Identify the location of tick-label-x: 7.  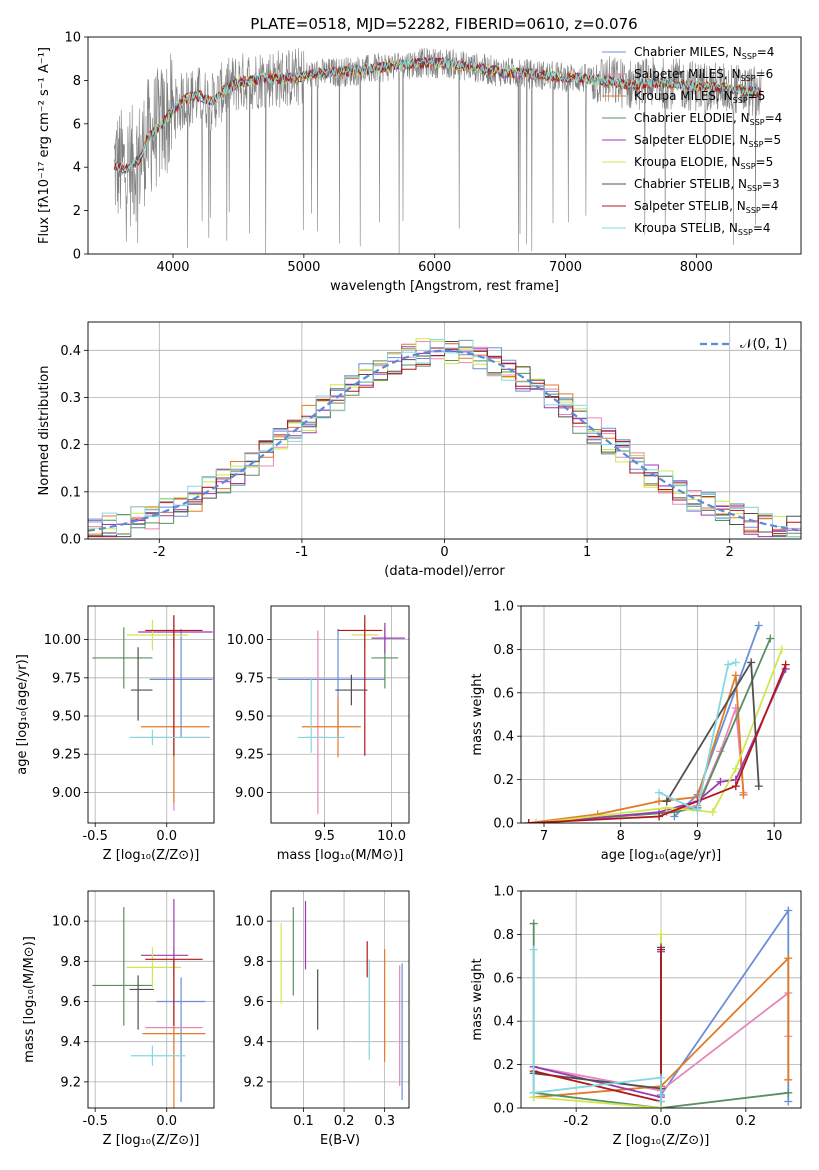
(544, 836).